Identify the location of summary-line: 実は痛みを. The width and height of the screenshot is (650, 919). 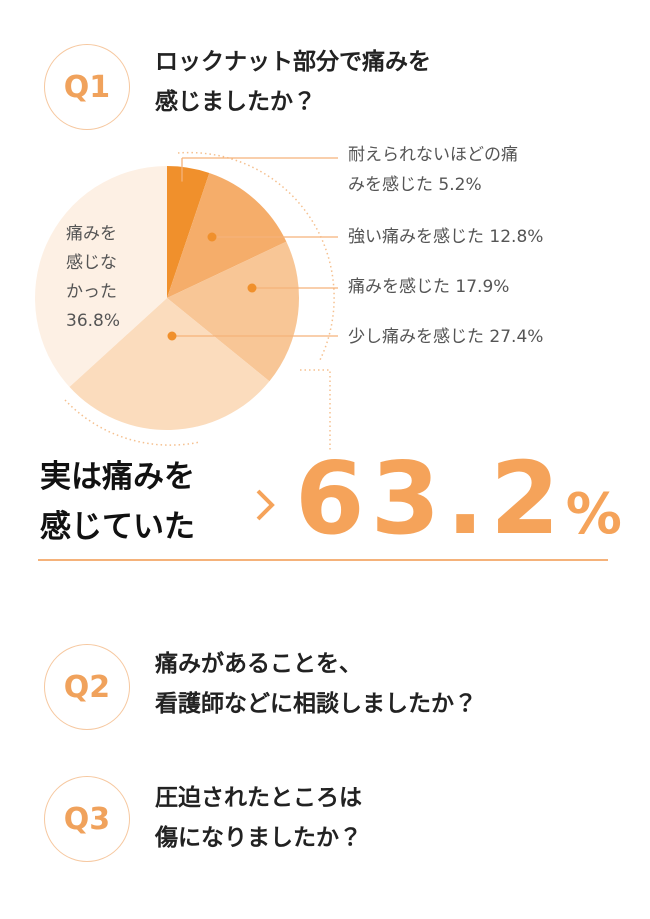
(117, 477).